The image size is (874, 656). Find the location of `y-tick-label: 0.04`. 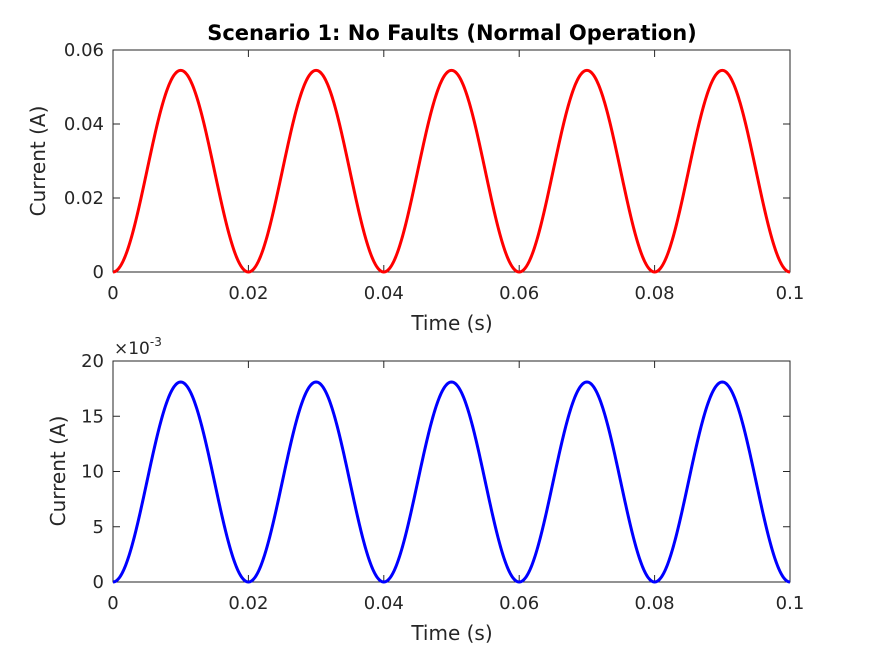

y-tick-label: 0.04 is located at coordinates (84, 124).